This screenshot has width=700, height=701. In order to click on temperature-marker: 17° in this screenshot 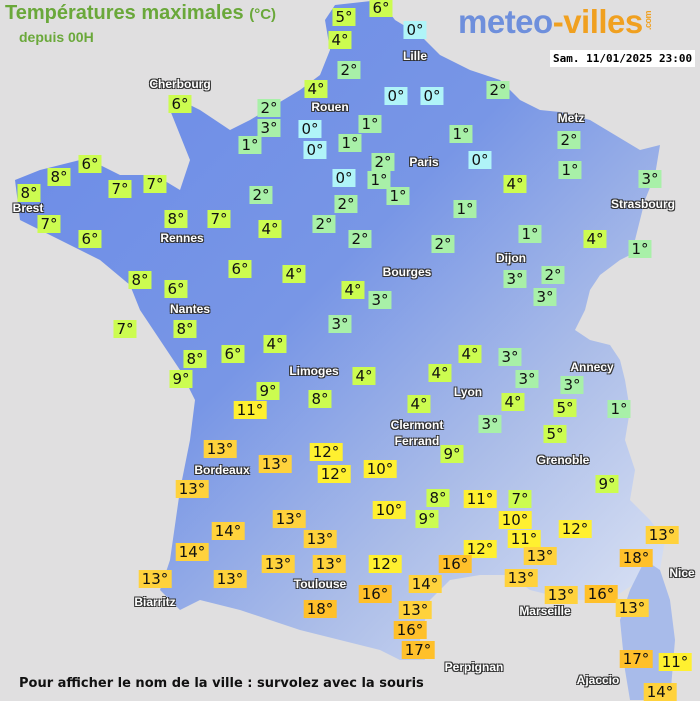, I will do `click(636, 659)`.